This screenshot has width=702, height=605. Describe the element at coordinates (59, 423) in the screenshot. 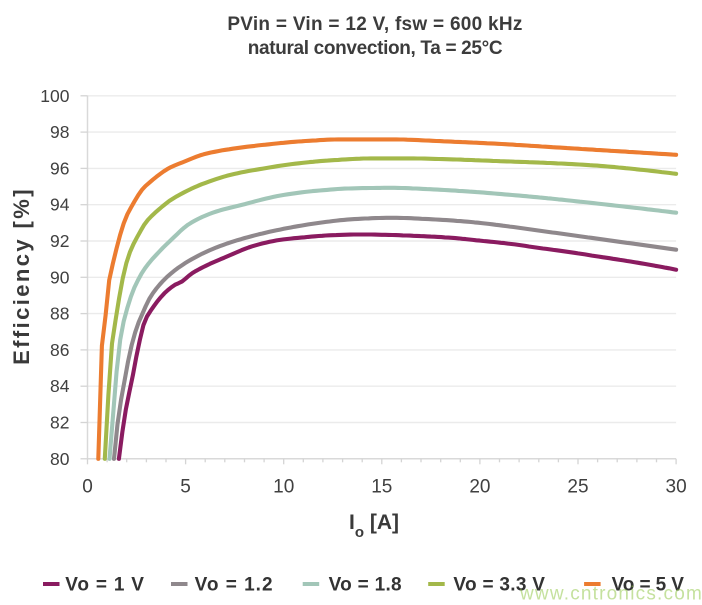

I see `svg-text: 82` at that location.